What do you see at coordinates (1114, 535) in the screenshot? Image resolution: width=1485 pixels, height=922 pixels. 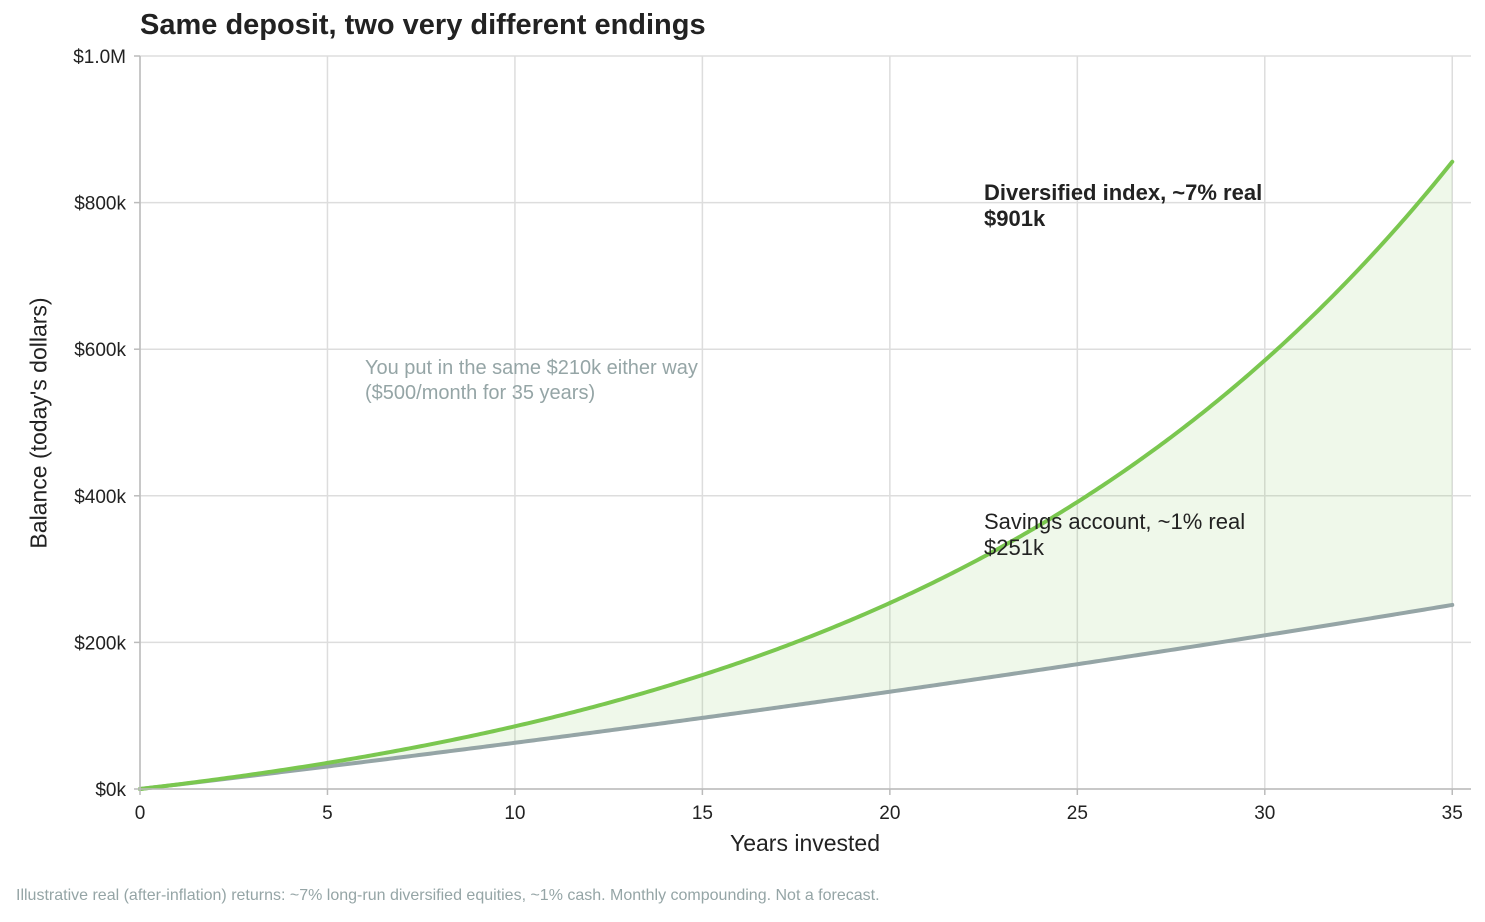 I see `savings-label: Savings account, ~1% real $251k` at bounding box center [1114, 535].